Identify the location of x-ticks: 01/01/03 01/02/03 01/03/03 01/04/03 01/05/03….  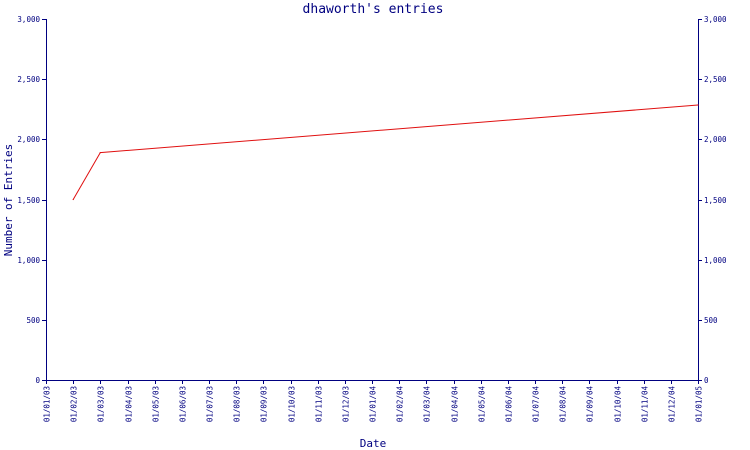
(373, 401).